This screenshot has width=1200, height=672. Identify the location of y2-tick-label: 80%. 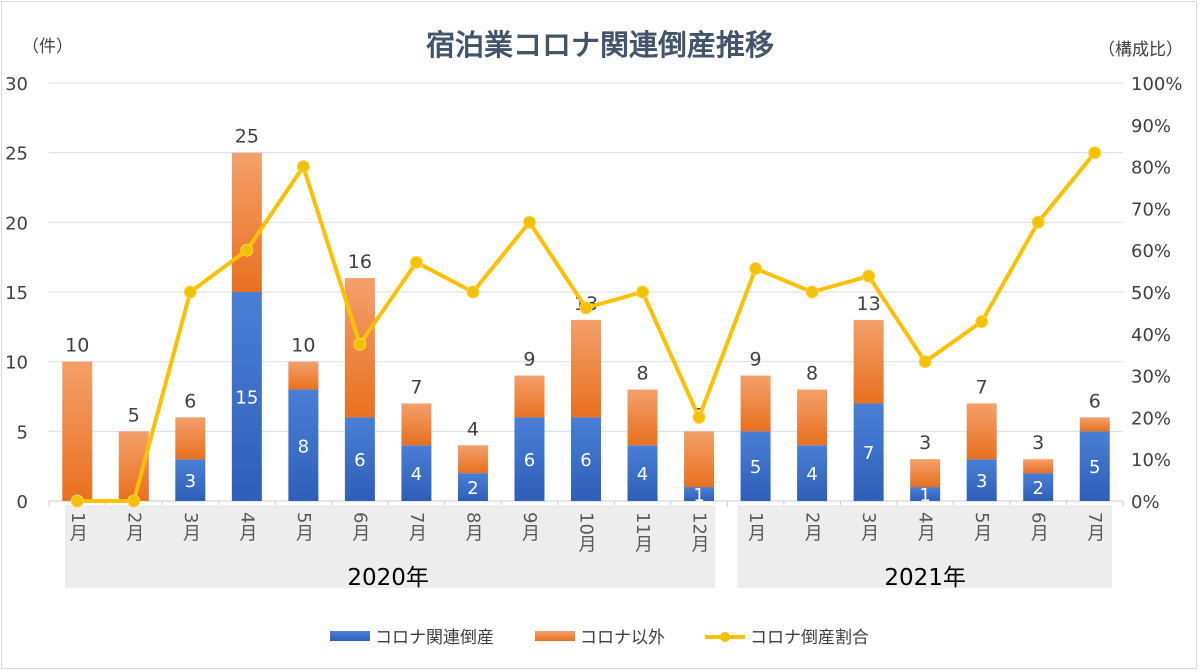
(1151, 168).